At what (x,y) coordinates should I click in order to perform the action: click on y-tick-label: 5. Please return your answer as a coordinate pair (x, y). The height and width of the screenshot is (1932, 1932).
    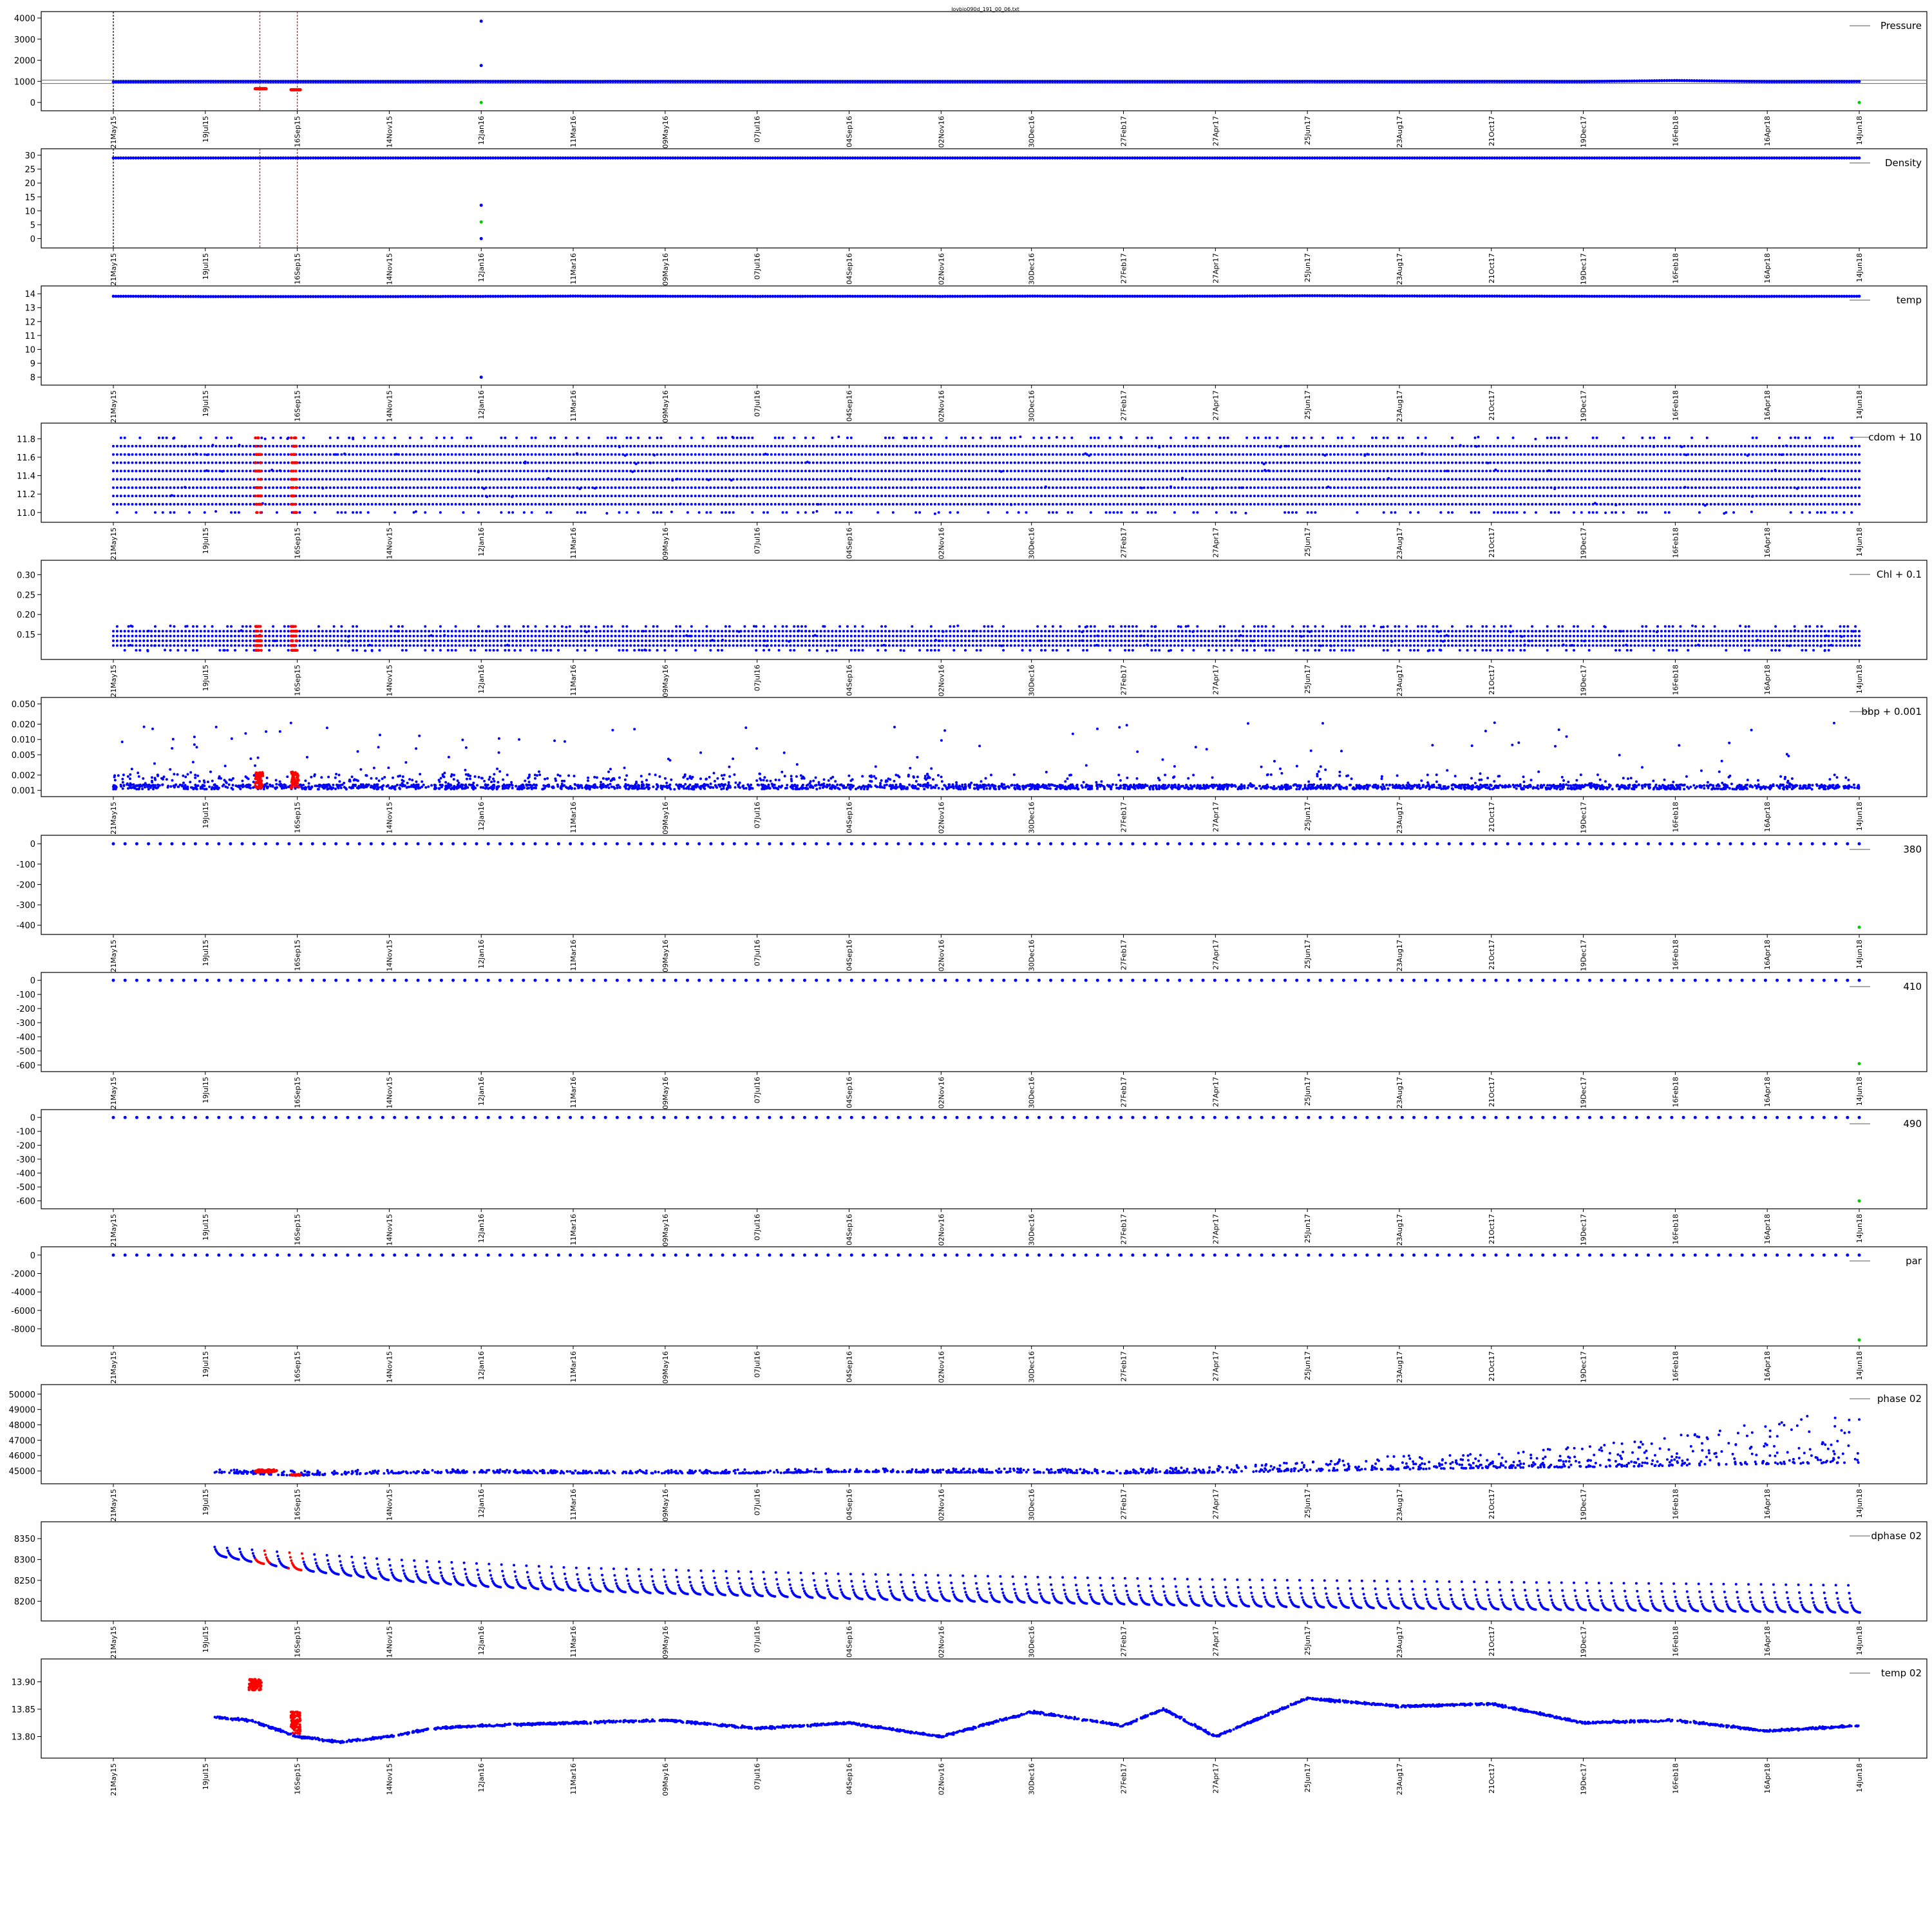
    Looking at the image, I should click on (32, 226).